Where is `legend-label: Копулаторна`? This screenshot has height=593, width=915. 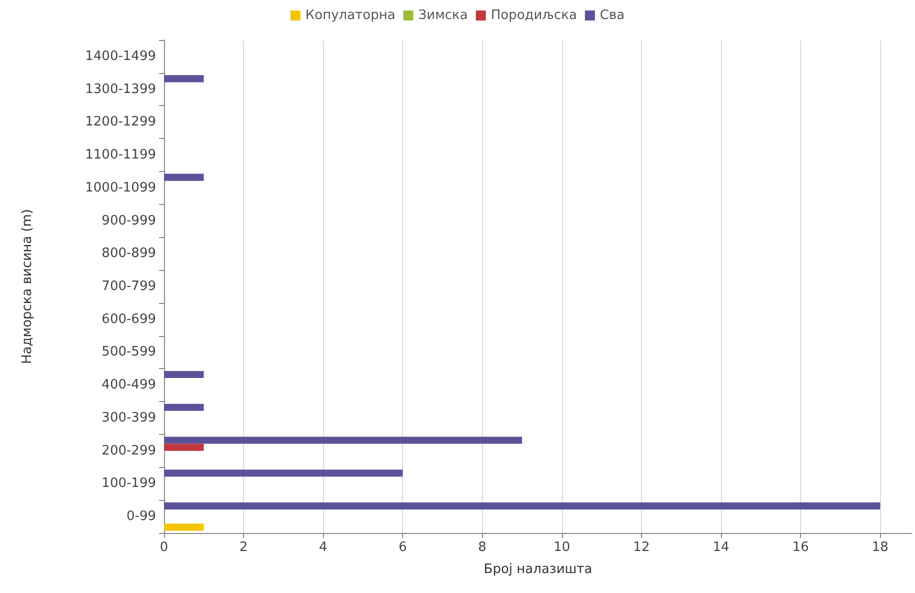
legend-label: Копулаторна is located at coordinates (350, 15).